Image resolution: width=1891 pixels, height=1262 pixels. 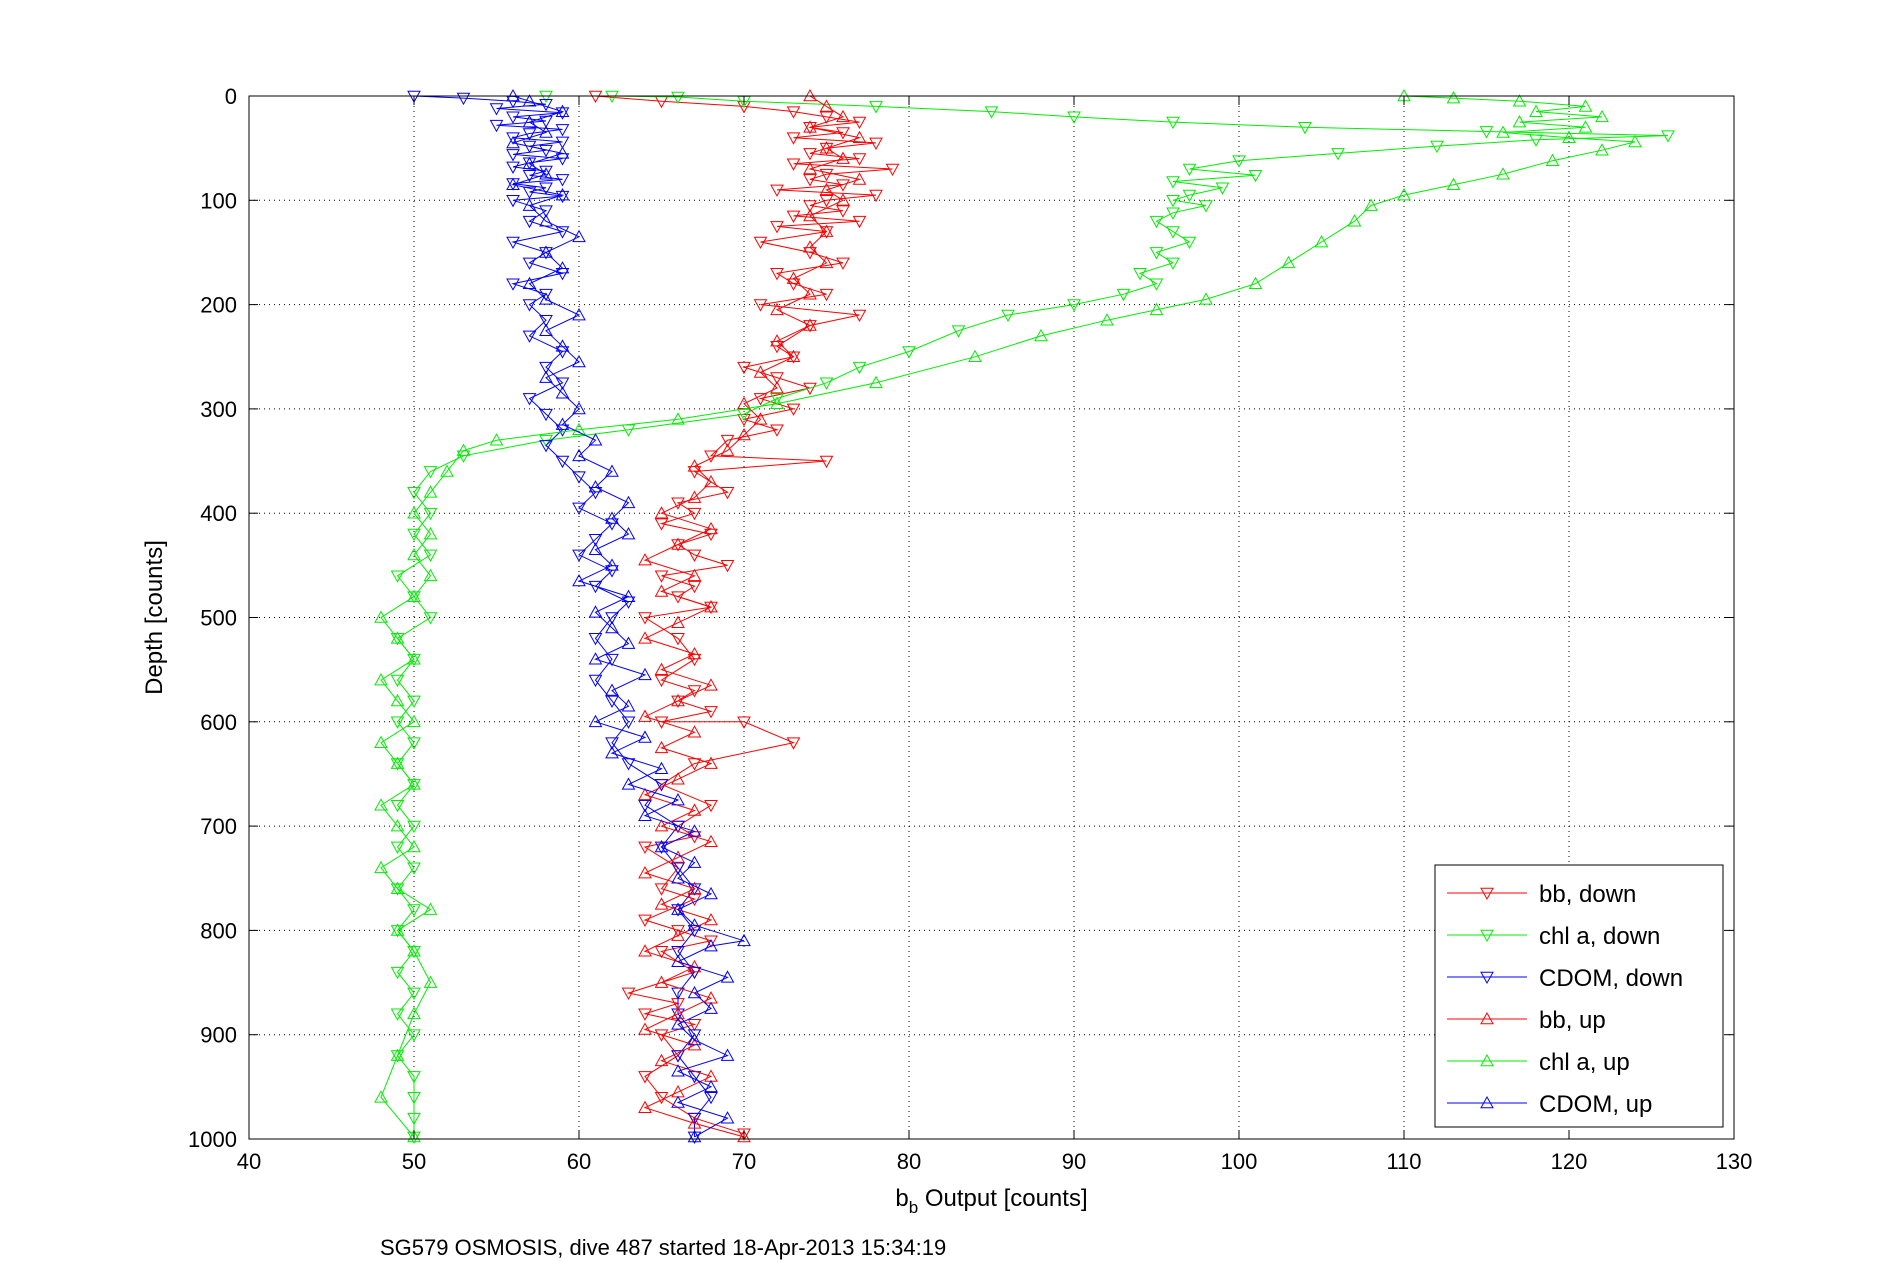 I want to click on x-axis-label-subscript: b, so click(x=913, y=1207).